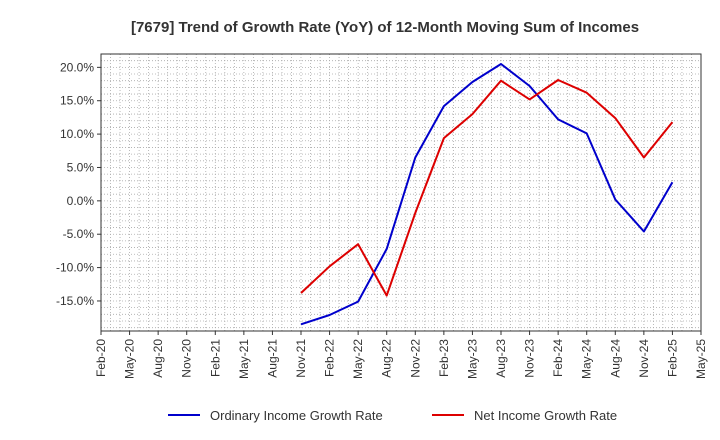  What do you see at coordinates (78, 184) in the screenshot?
I see `y-tick-labels: 20.0% 15.0% 10.0% 5.0% 0.0% -5.0% -10.0% -15.0%` at bounding box center [78, 184].